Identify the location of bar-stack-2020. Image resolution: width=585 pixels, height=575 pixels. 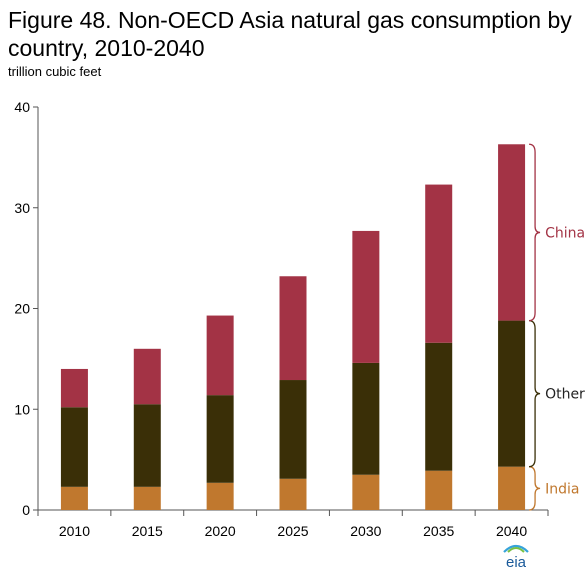
(220, 412).